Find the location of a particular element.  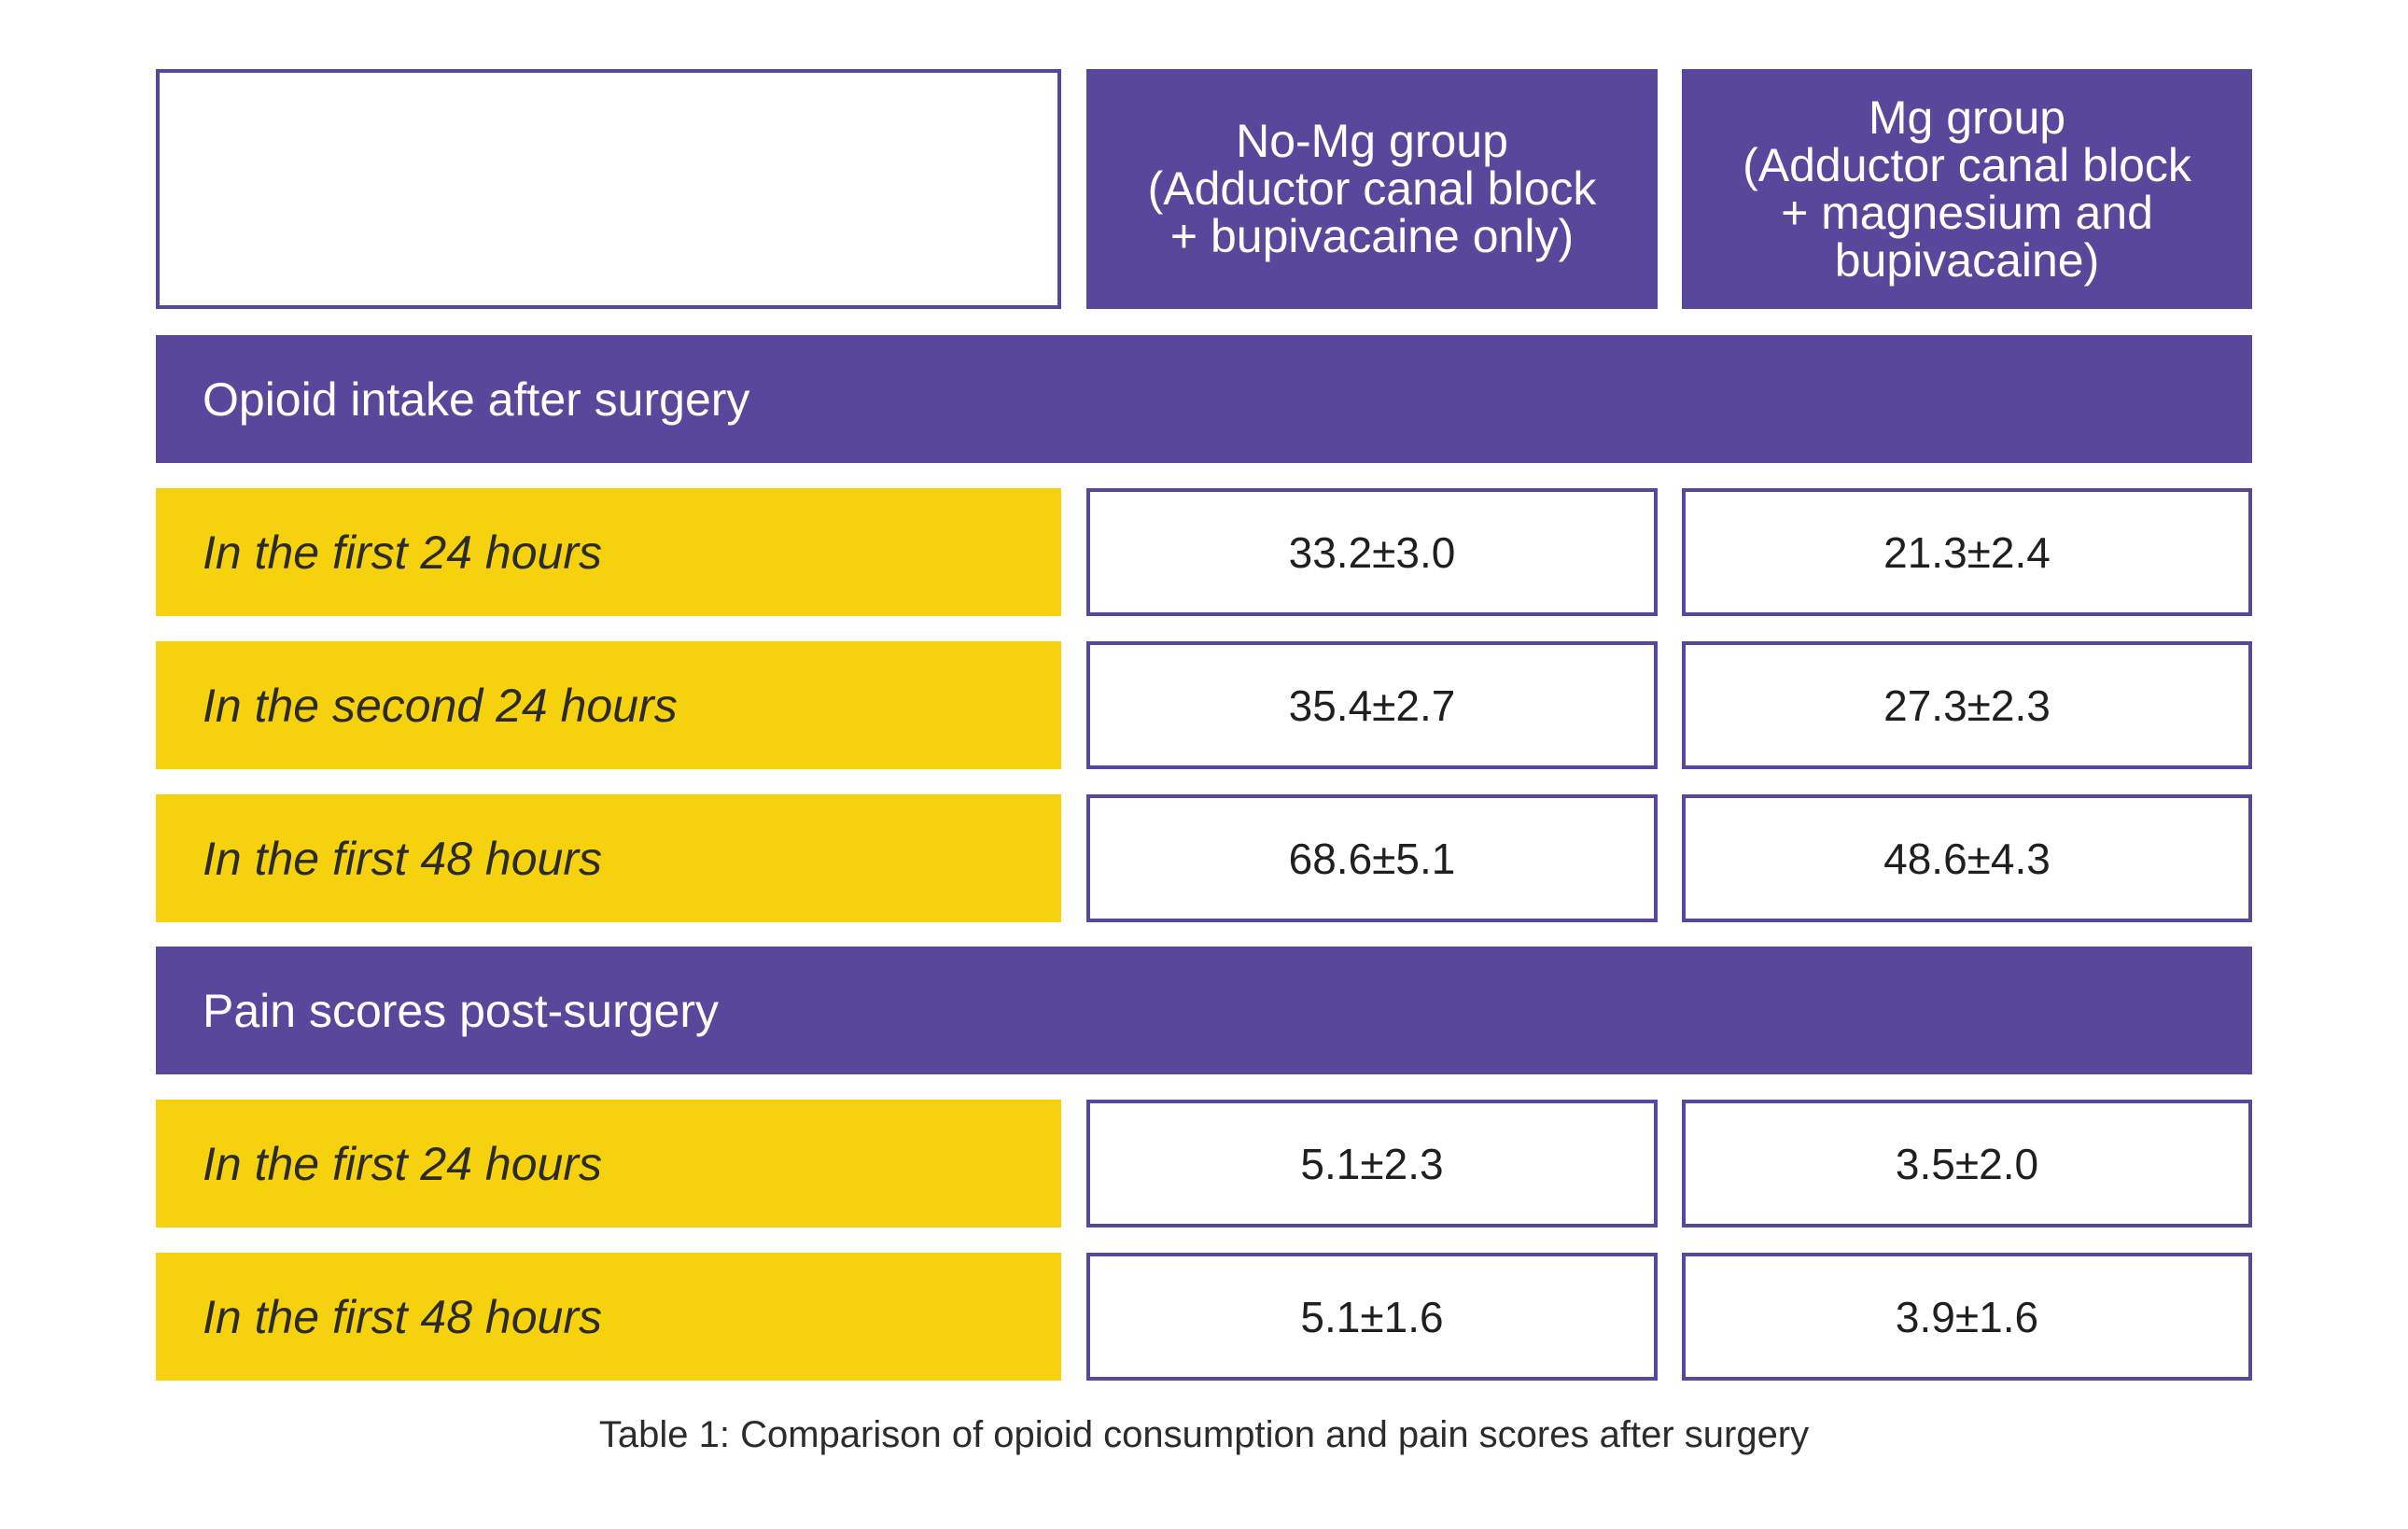

header-empty-cell is located at coordinates (608, 189).